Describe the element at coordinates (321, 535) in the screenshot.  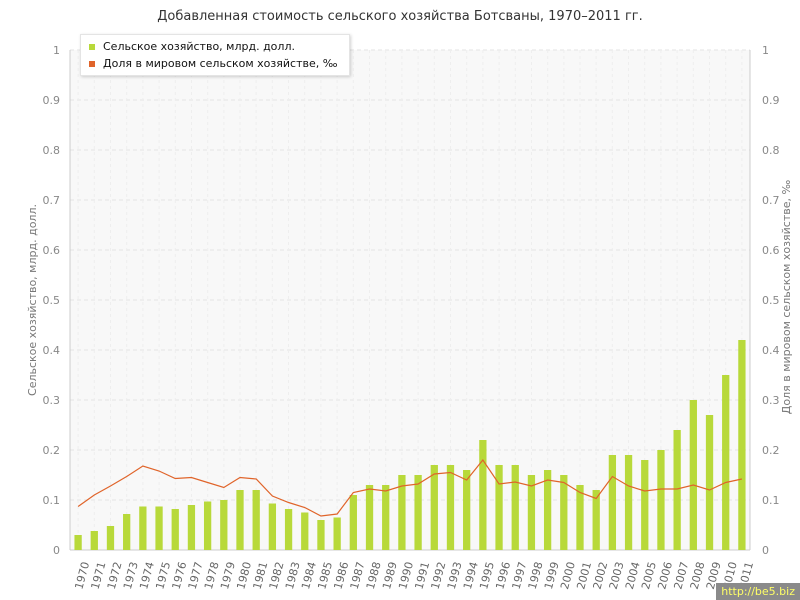
I see `bar-1985` at that location.